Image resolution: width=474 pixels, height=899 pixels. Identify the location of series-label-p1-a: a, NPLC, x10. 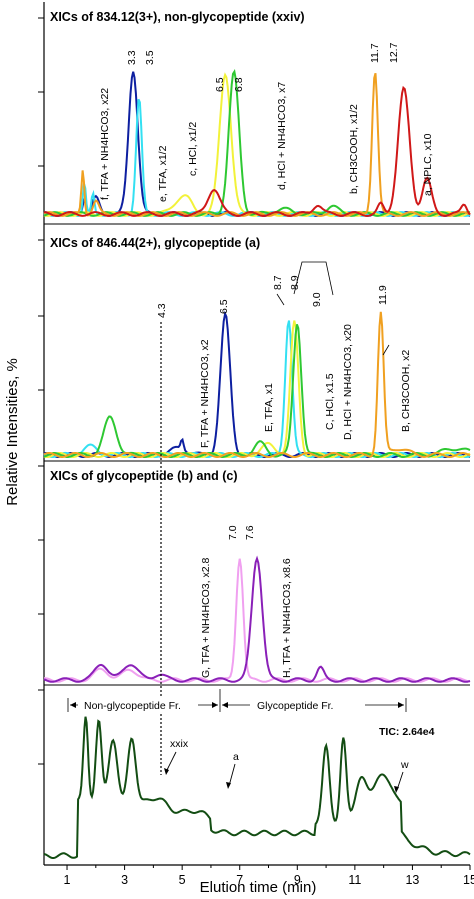
(428, 164).